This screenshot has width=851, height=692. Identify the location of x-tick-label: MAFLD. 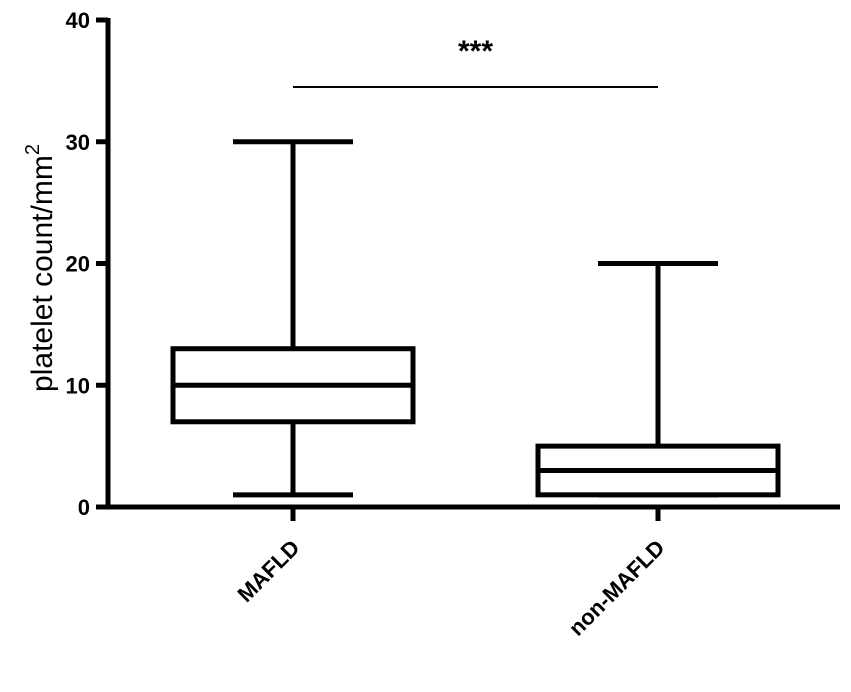
(268, 571).